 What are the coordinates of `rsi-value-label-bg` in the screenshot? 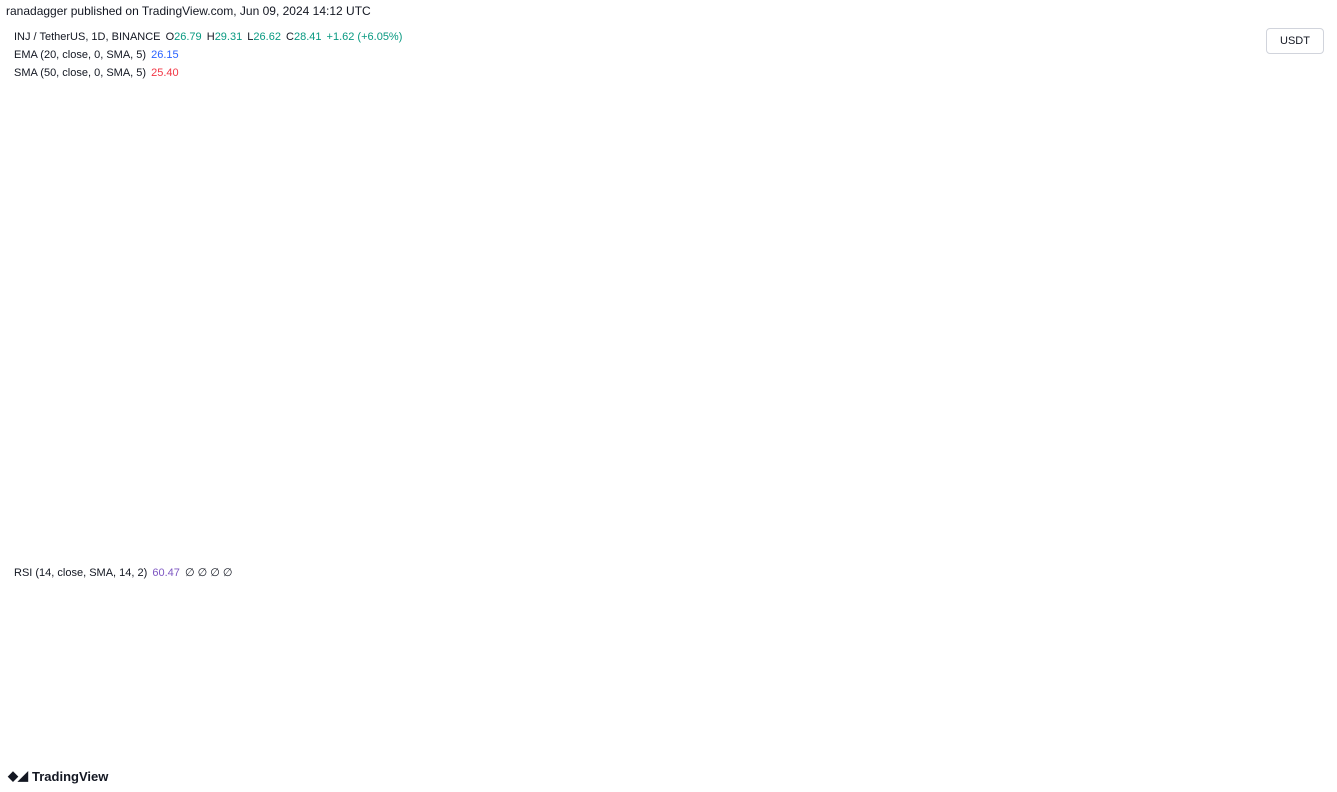 It's located at (1285, 635).